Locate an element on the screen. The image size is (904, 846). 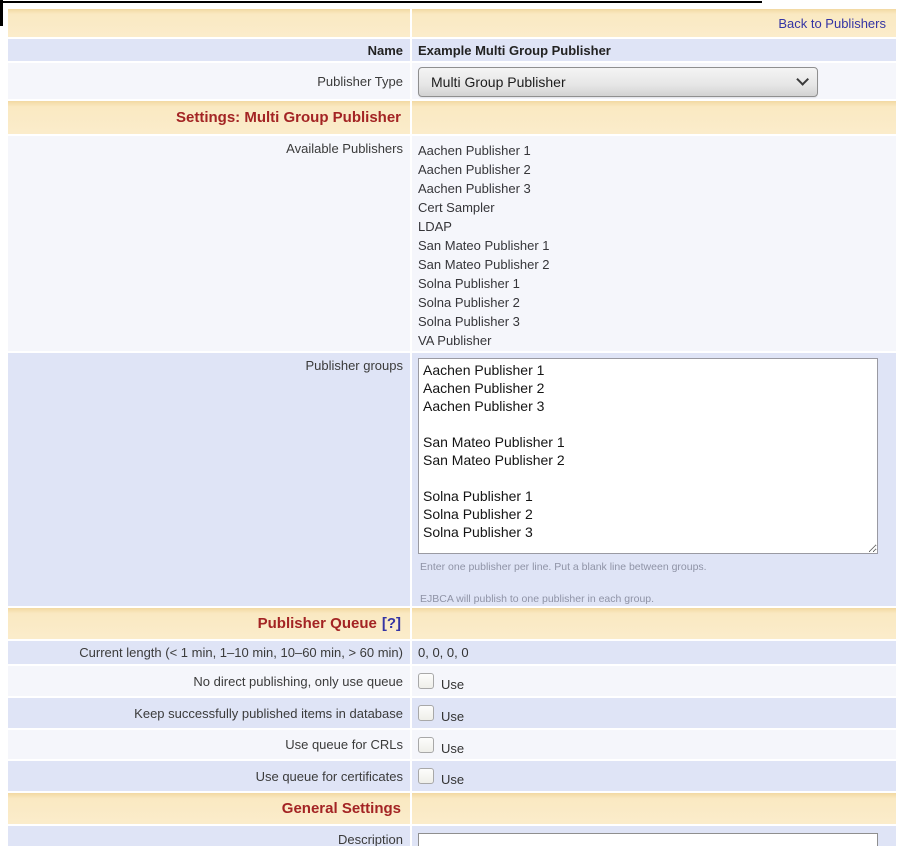
queue-help-link: [?] is located at coordinates (391, 623).